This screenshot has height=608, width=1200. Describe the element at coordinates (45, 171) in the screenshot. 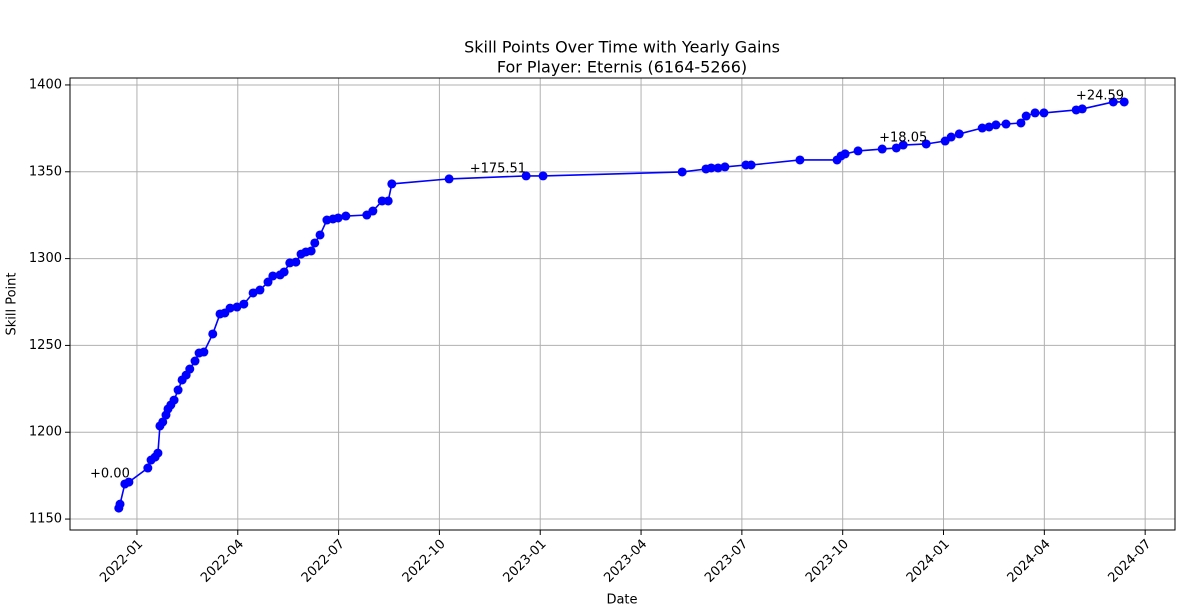

I see `y-tick-label: 1350` at that location.